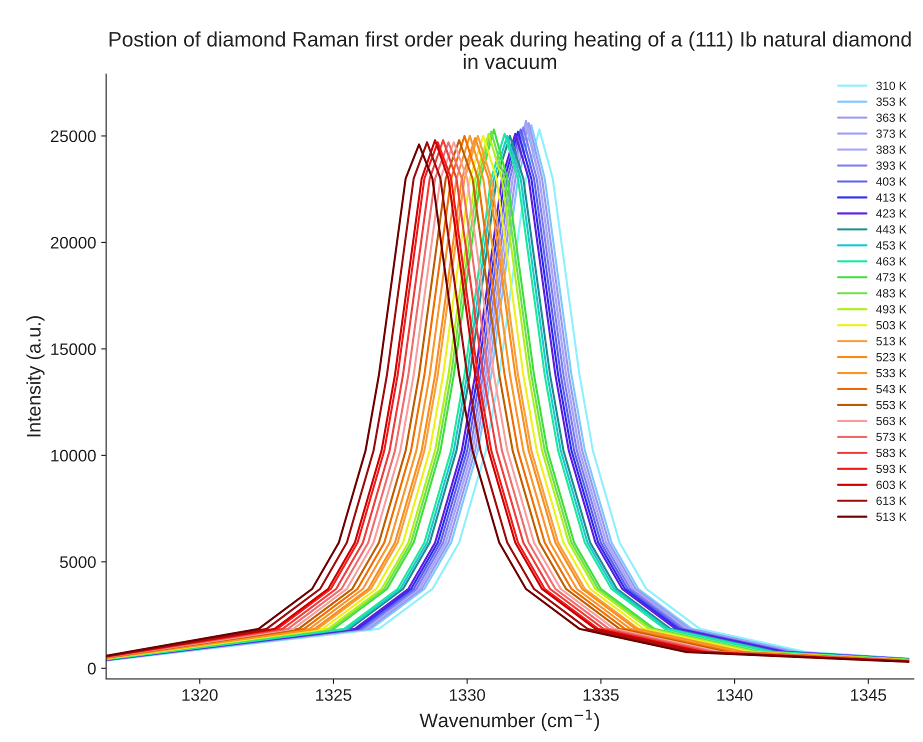 Image resolution: width=923 pixels, height=742 pixels. Describe the element at coordinates (868, 695) in the screenshot. I see `x-tick-label: 1345` at that location.